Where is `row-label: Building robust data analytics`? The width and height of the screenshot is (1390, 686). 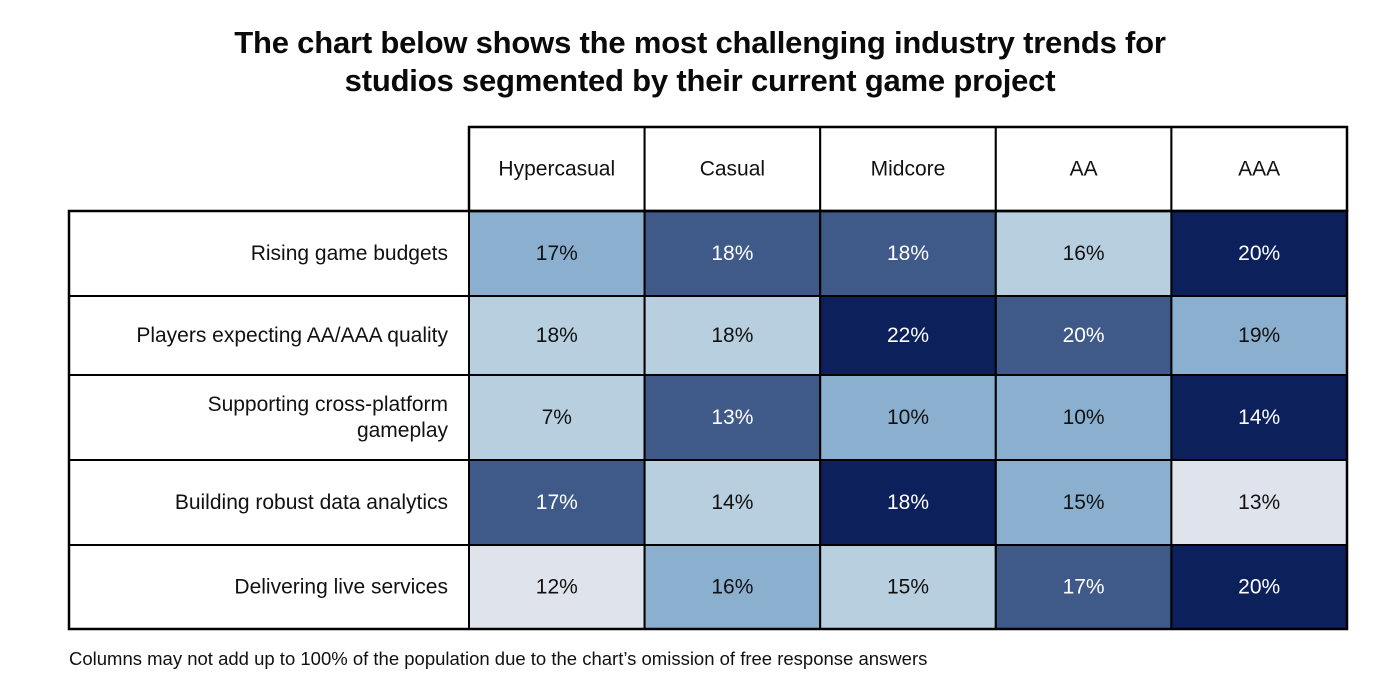 row-label: Building robust data analytics is located at coordinates (311, 502).